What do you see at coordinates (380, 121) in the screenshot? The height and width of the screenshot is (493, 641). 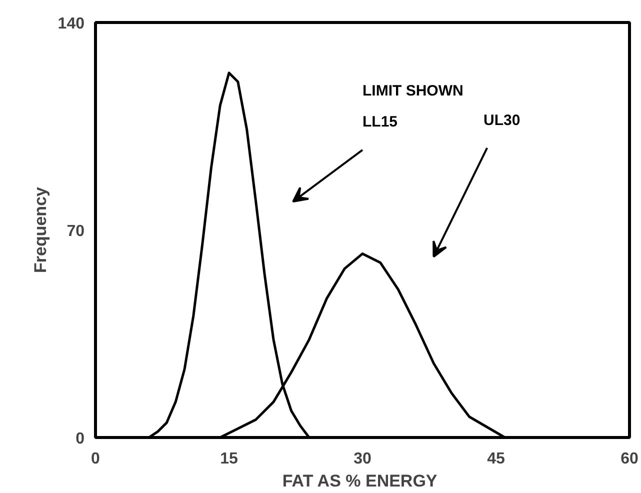 I see `annotation: LL15` at bounding box center [380, 121].